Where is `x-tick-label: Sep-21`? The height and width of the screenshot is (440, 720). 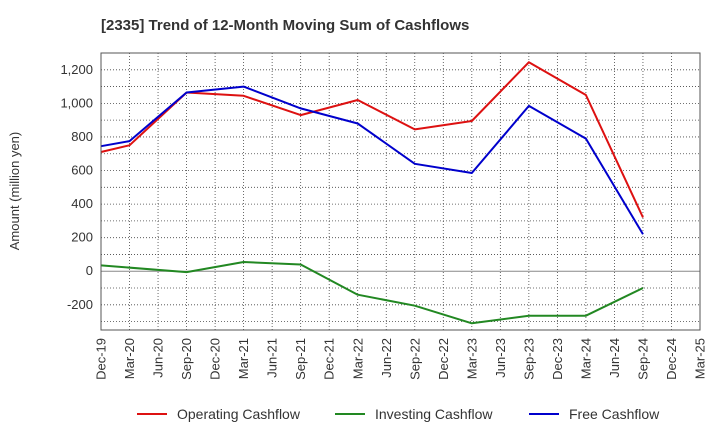
x-tick-label: Sep-21 is located at coordinates (300, 359).